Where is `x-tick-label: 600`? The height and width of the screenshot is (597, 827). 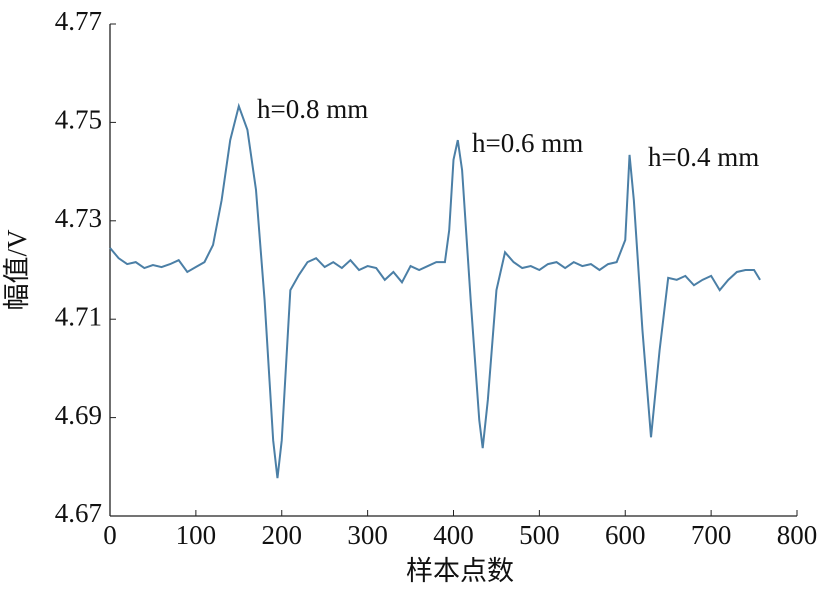
x-tick-label: 600 is located at coordinates (625, 535).